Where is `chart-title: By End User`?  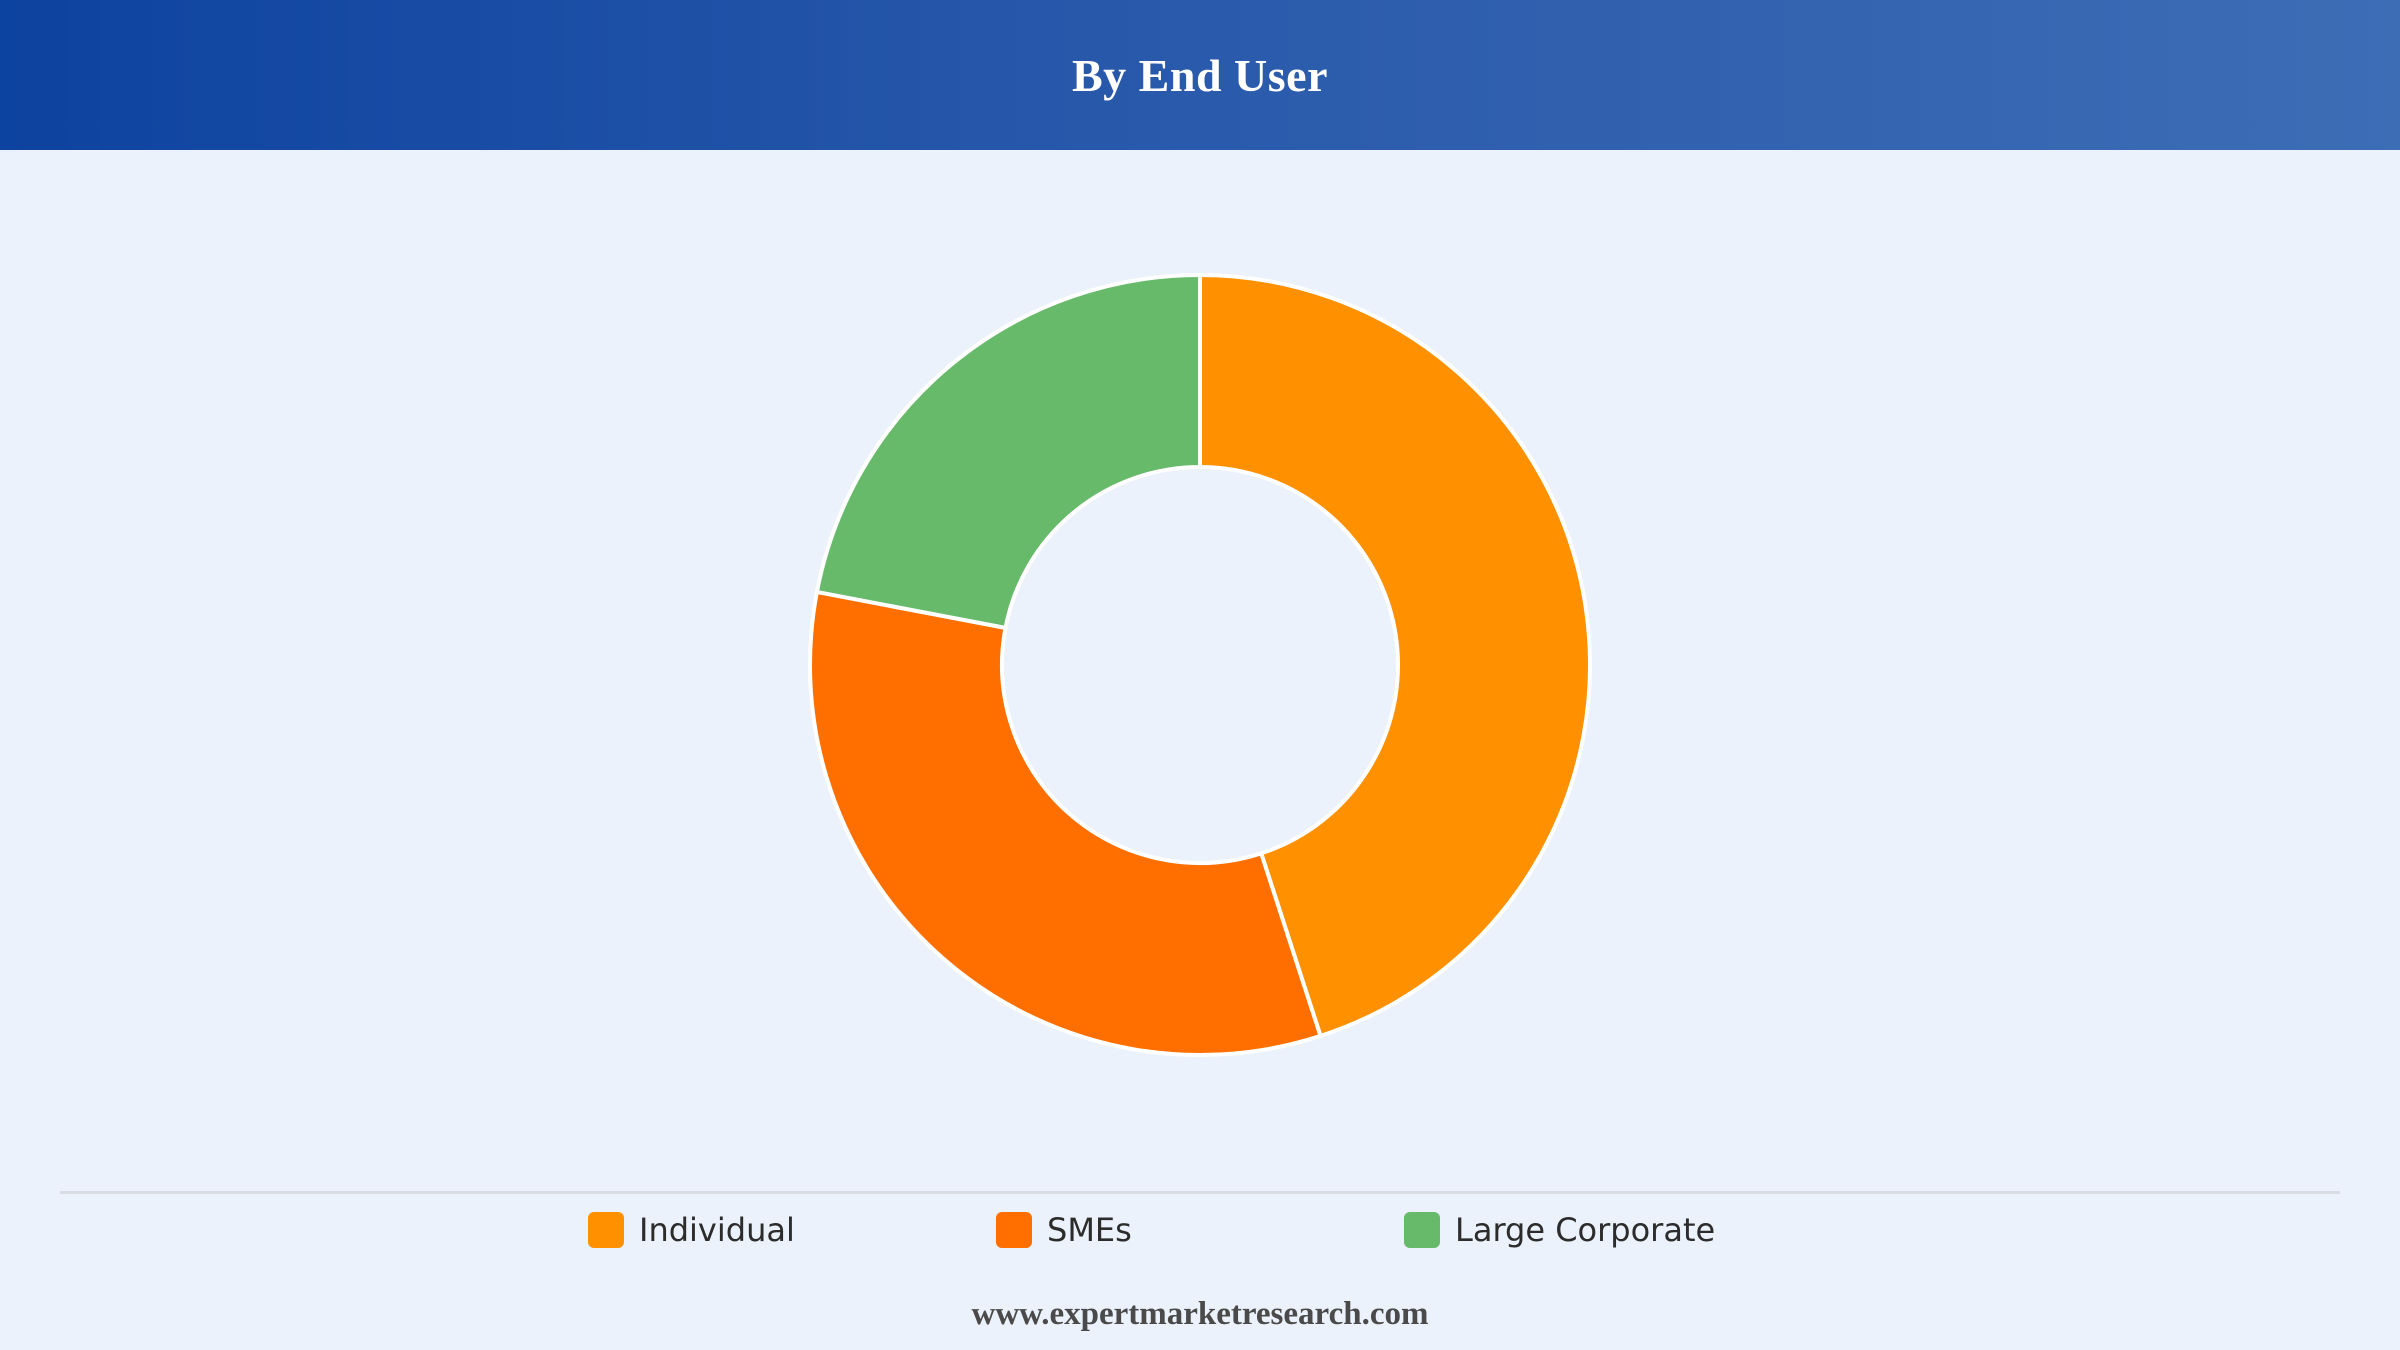 chart-title: By End User is located at coordinates (1200, 75).